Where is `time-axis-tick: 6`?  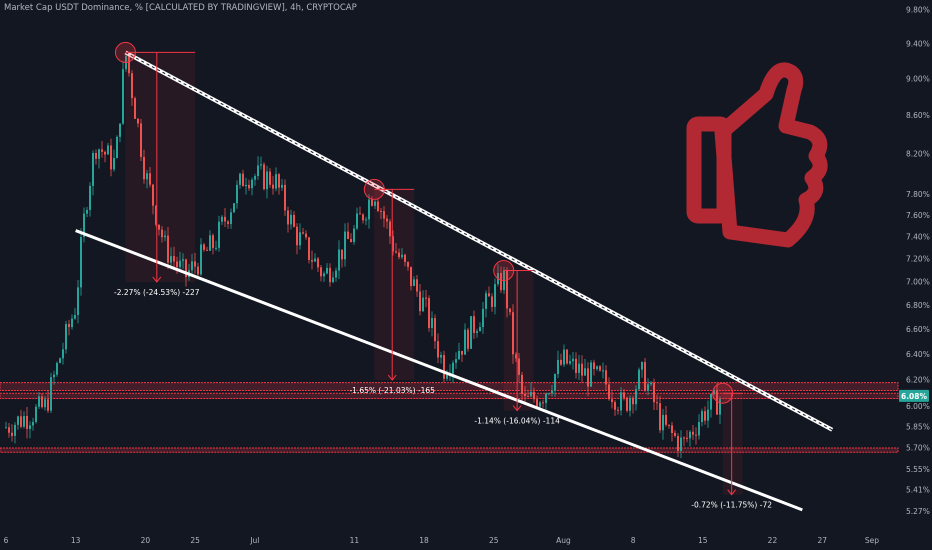
time-axis-tick: 6 is located at coordinates (6, 540).